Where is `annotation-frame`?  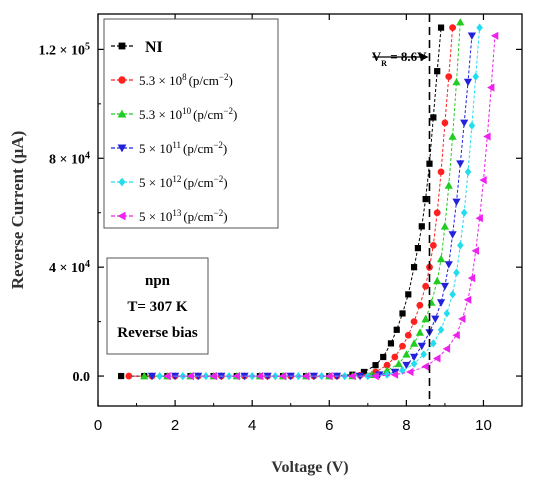 annotation-frame is located at coordinates (157, 306).